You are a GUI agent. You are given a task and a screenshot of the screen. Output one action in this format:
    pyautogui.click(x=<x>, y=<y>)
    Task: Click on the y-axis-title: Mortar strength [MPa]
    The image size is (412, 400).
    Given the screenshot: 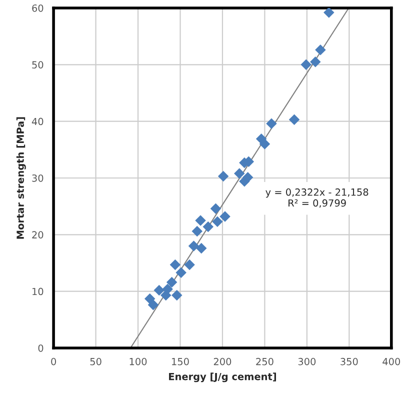 What is the action you would take?
    pyautogui.click(x=21, y=178)
    